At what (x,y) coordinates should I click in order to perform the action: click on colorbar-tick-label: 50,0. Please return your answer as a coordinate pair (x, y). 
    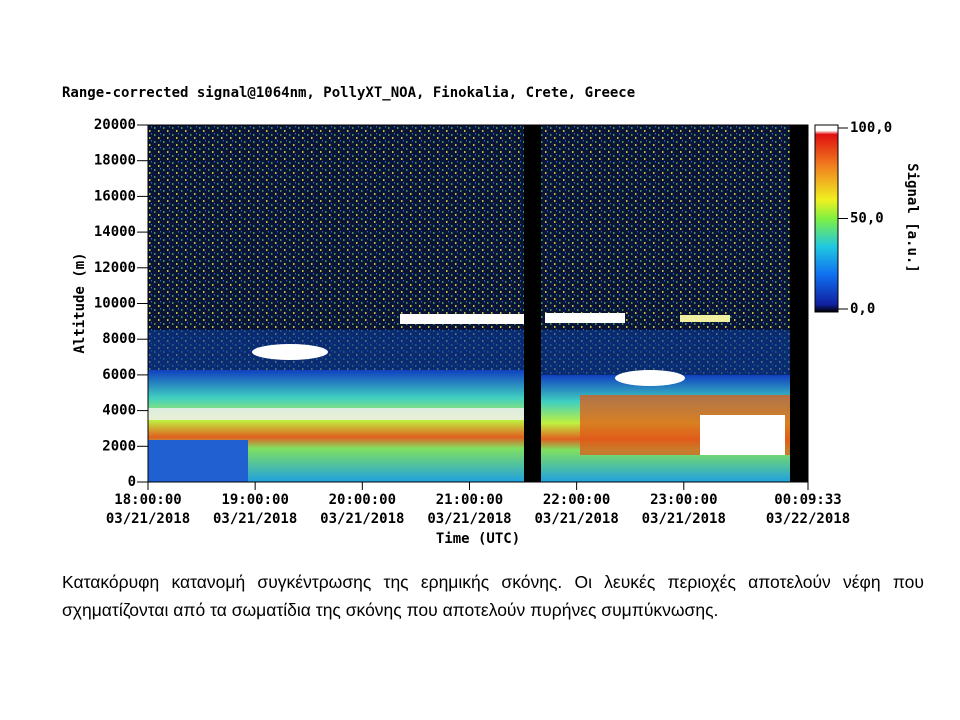
    Looking at the image, I should click on (867, 219).